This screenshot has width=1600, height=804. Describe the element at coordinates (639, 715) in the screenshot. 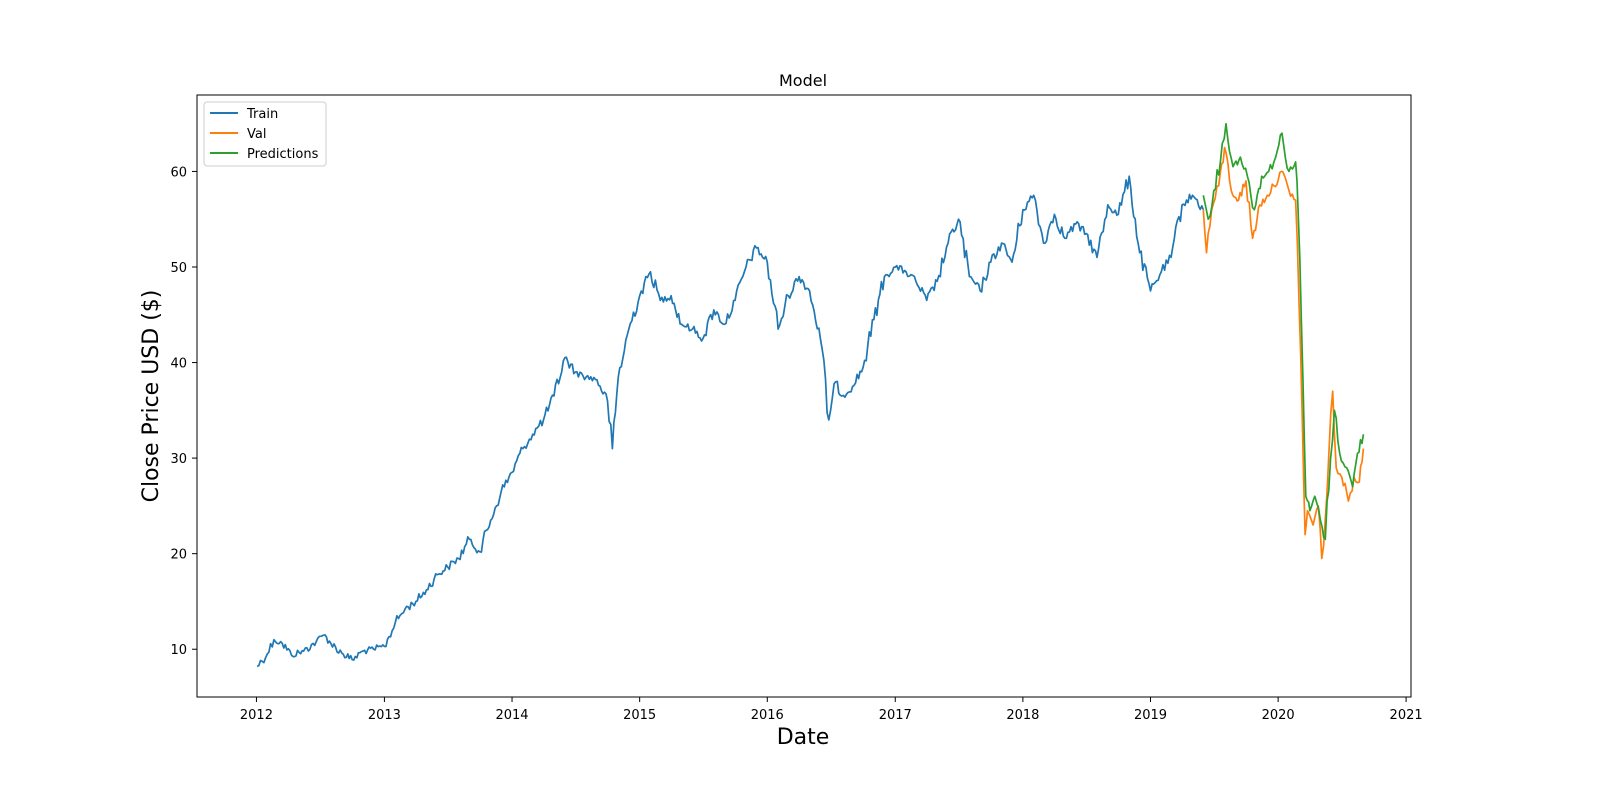

I see `x-tick-label: 2015` at that location.